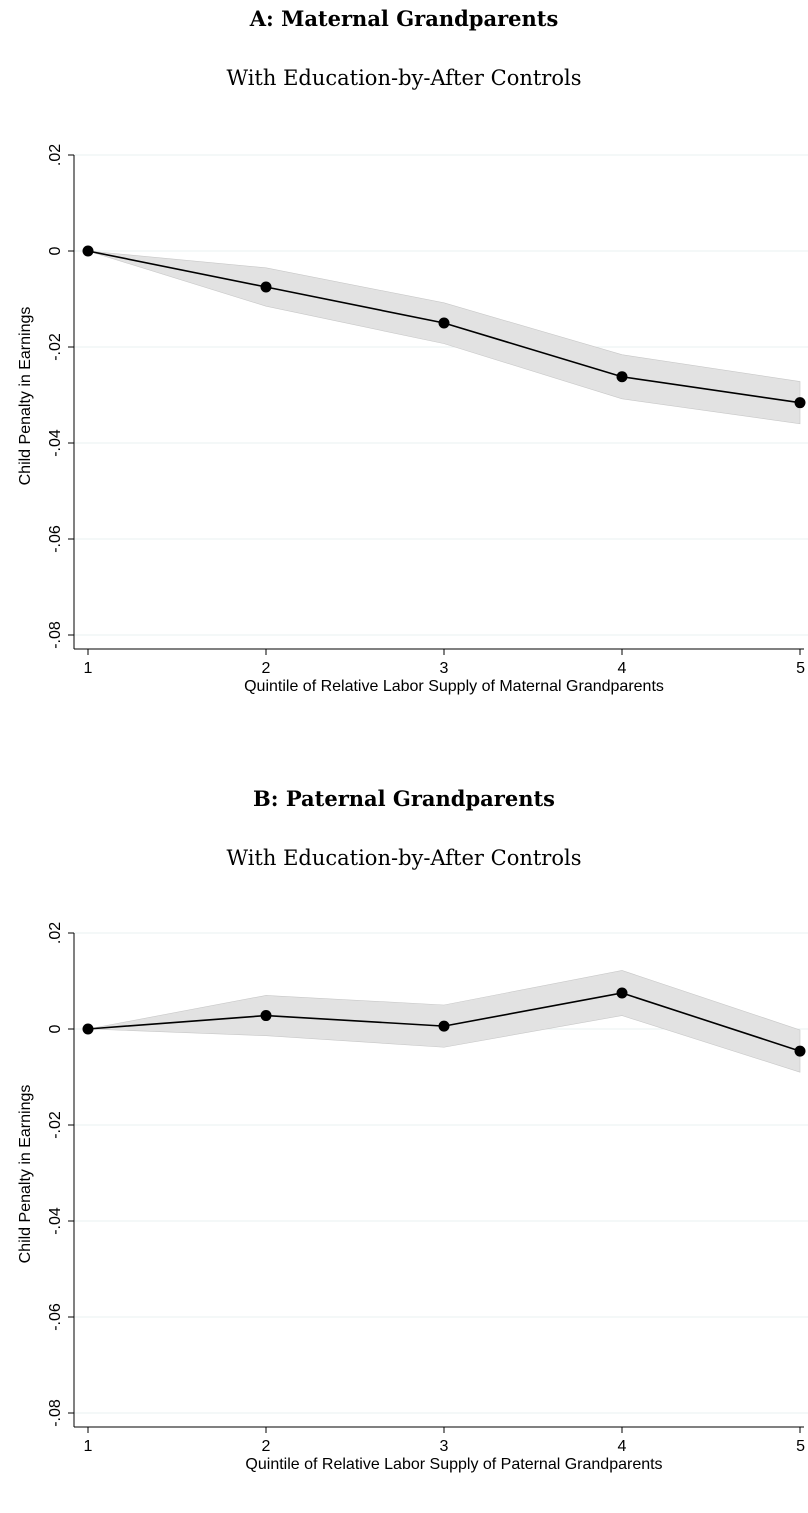  I want to click on chart-a-subtitle: With Education-by-After Controls, so click(404, 78).